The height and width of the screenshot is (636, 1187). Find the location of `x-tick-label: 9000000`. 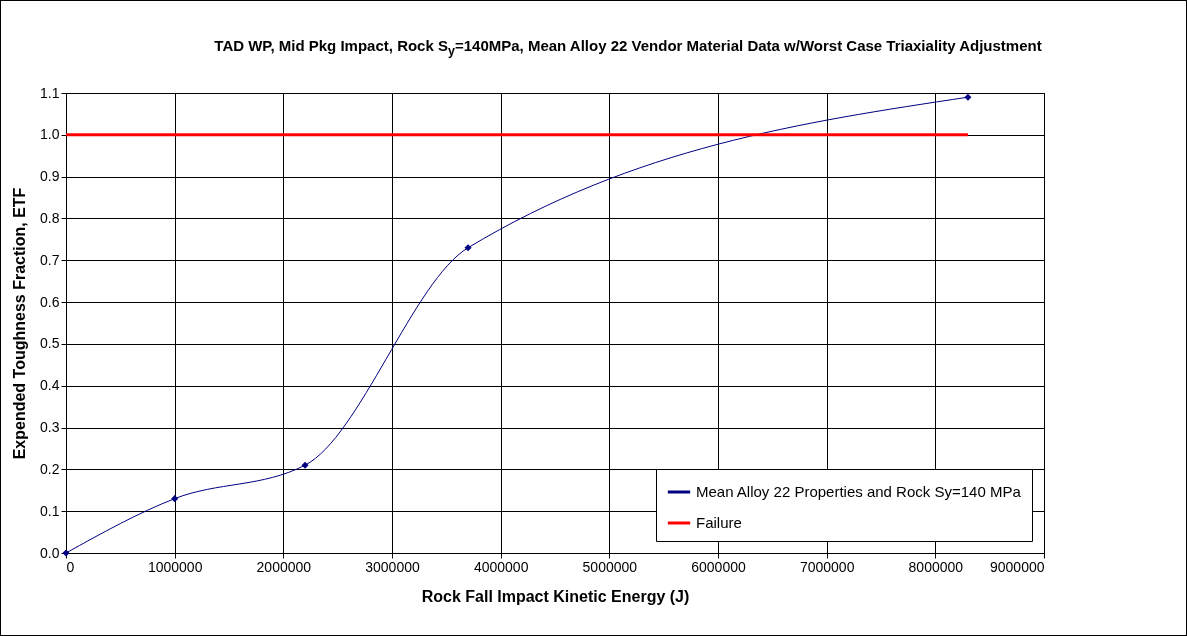

x-tick-label: 9000000 is located at coordinates (1017, 566).